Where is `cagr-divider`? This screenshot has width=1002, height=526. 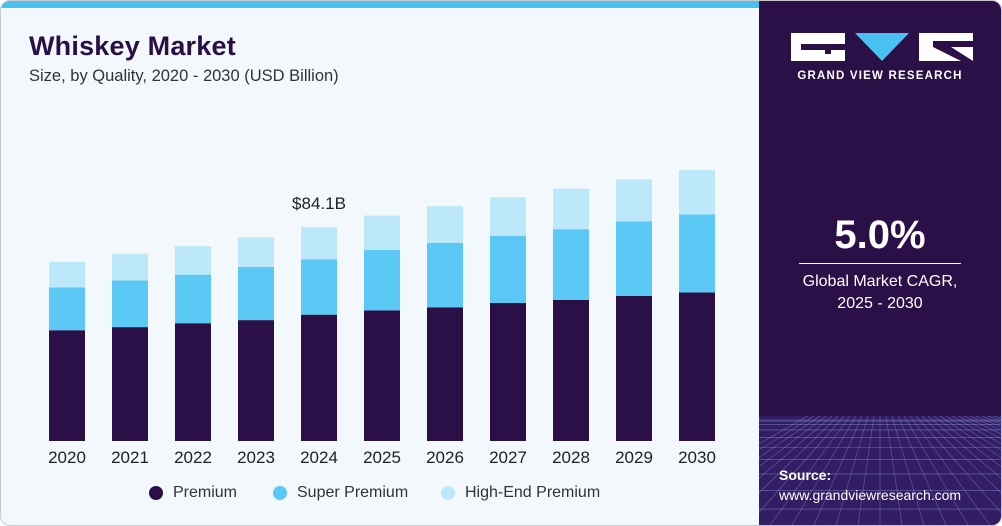
cagr-divider is located at coordinates (880, 263).